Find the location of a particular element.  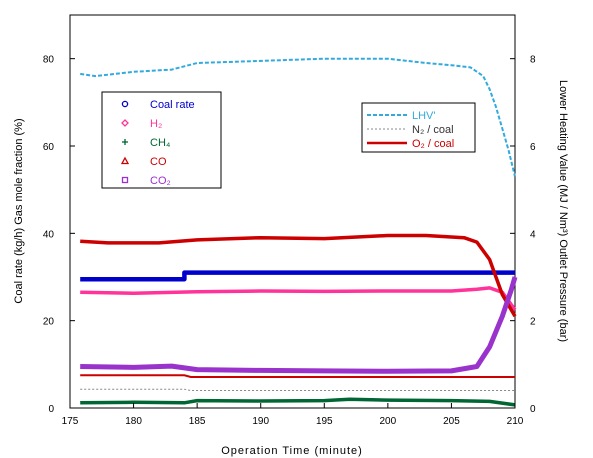

legend-left-label: CO is located at coordinates (158, 162).